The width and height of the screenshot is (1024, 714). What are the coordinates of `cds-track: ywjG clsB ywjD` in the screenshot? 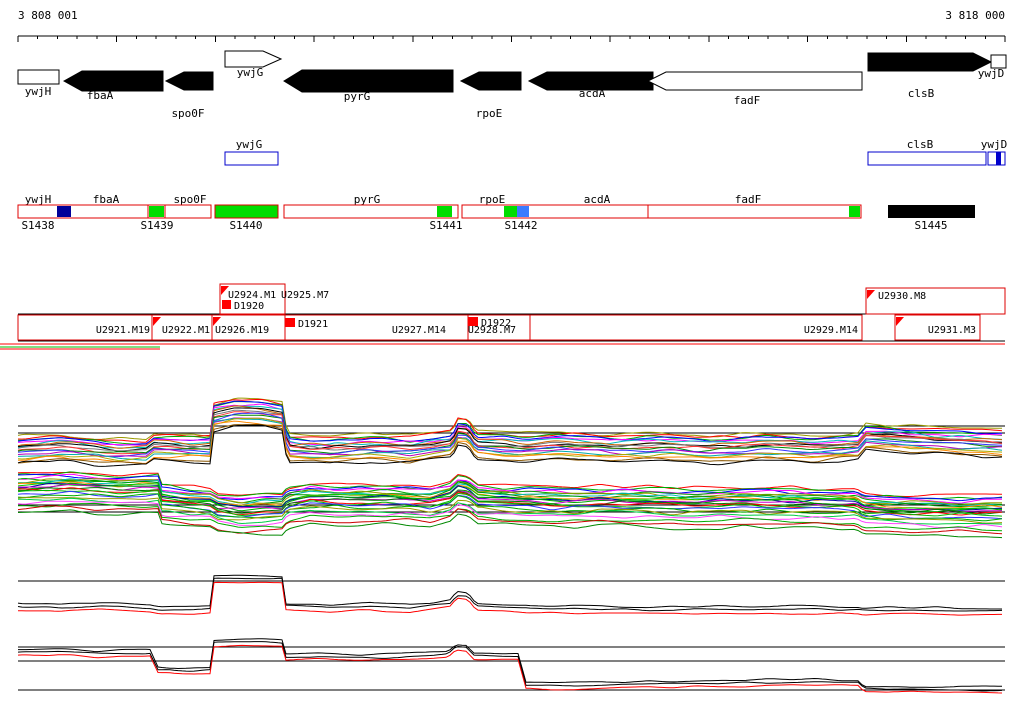 It's located at (616, 152).